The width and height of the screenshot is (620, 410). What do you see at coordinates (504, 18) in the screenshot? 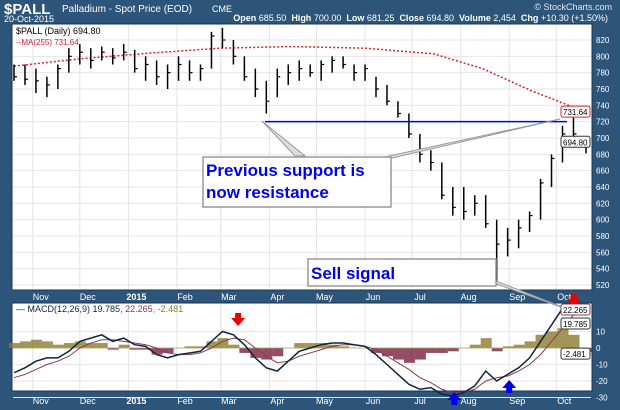
I see `volume-value: 2,454` at bounding box center [504, 18].